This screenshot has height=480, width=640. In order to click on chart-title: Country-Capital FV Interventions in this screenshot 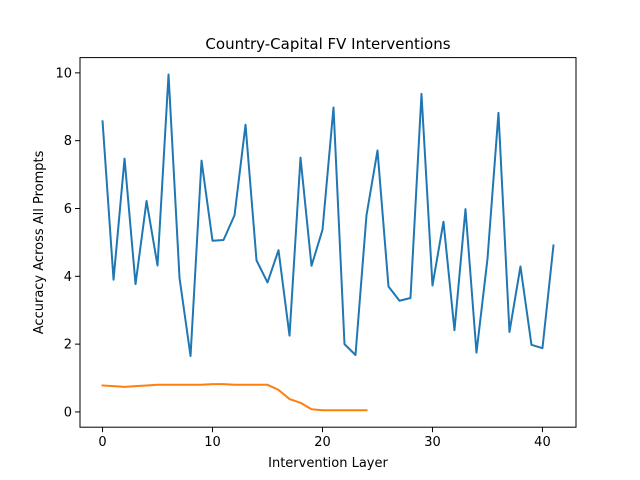, I will do `click(327, 44)`.